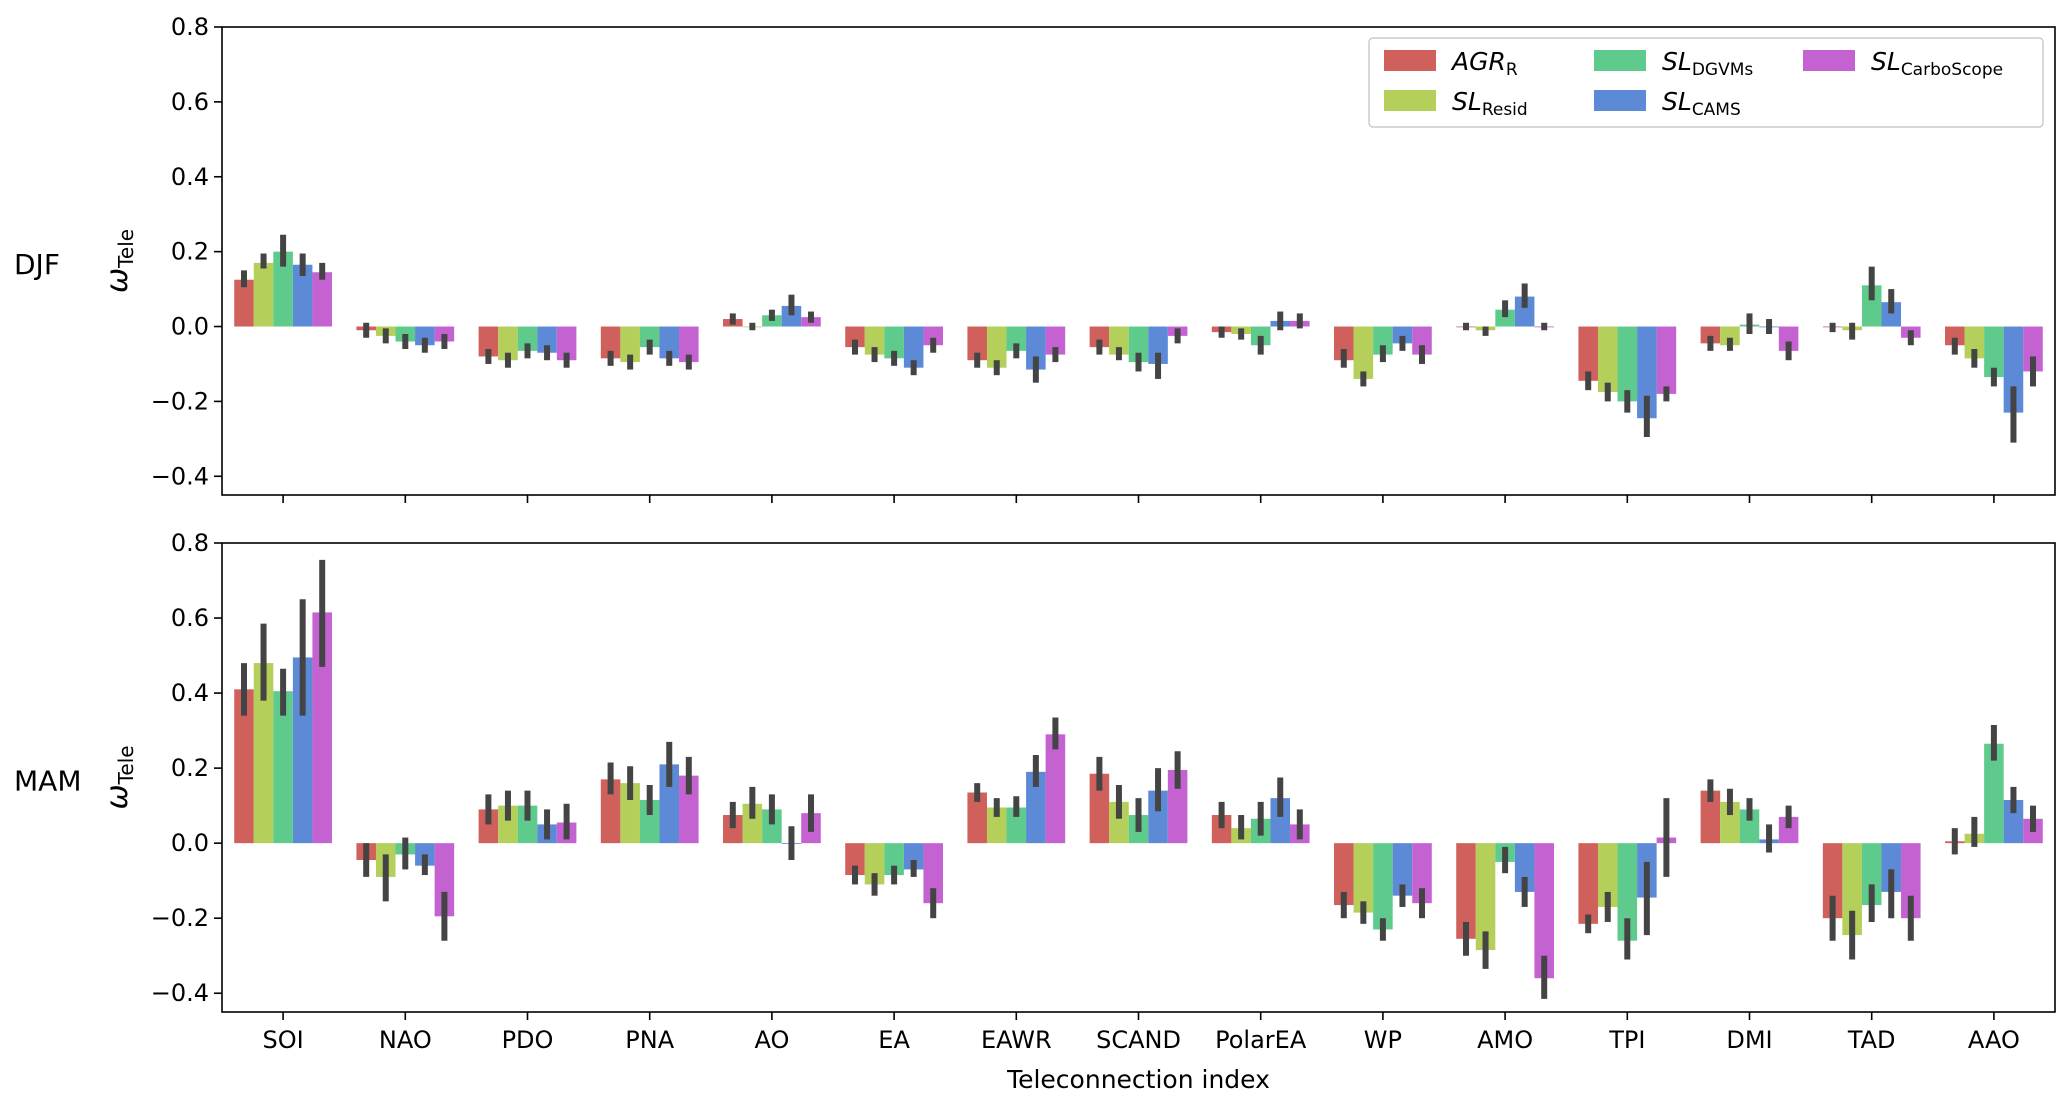 This screenshot has height=1104, width=2067. Describe the element at coordinates (47, 781) in the screenshot. I see `season-label: MAM` at that location.